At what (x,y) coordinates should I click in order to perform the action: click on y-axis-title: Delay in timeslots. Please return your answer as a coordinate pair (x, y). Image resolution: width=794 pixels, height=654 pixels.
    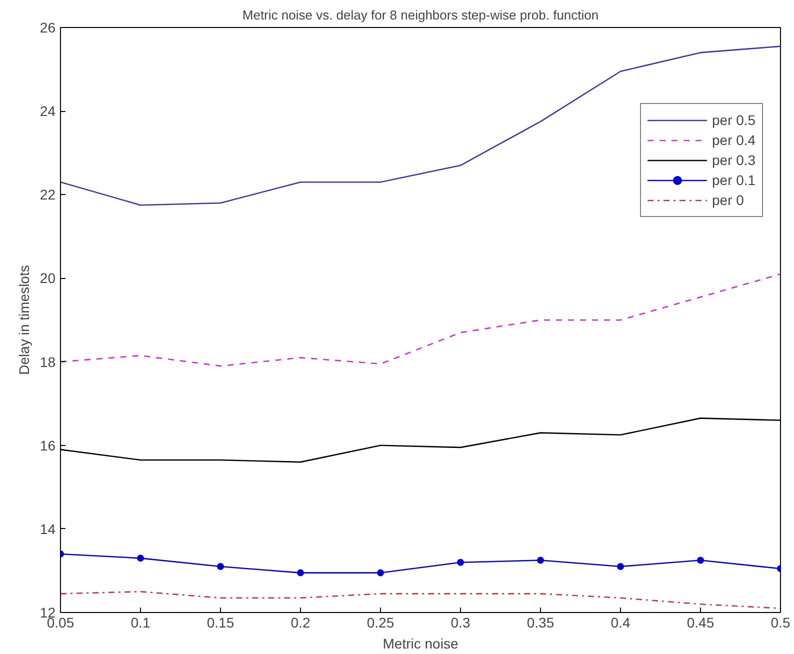
    Looking at the image, I should click on (24, 320).